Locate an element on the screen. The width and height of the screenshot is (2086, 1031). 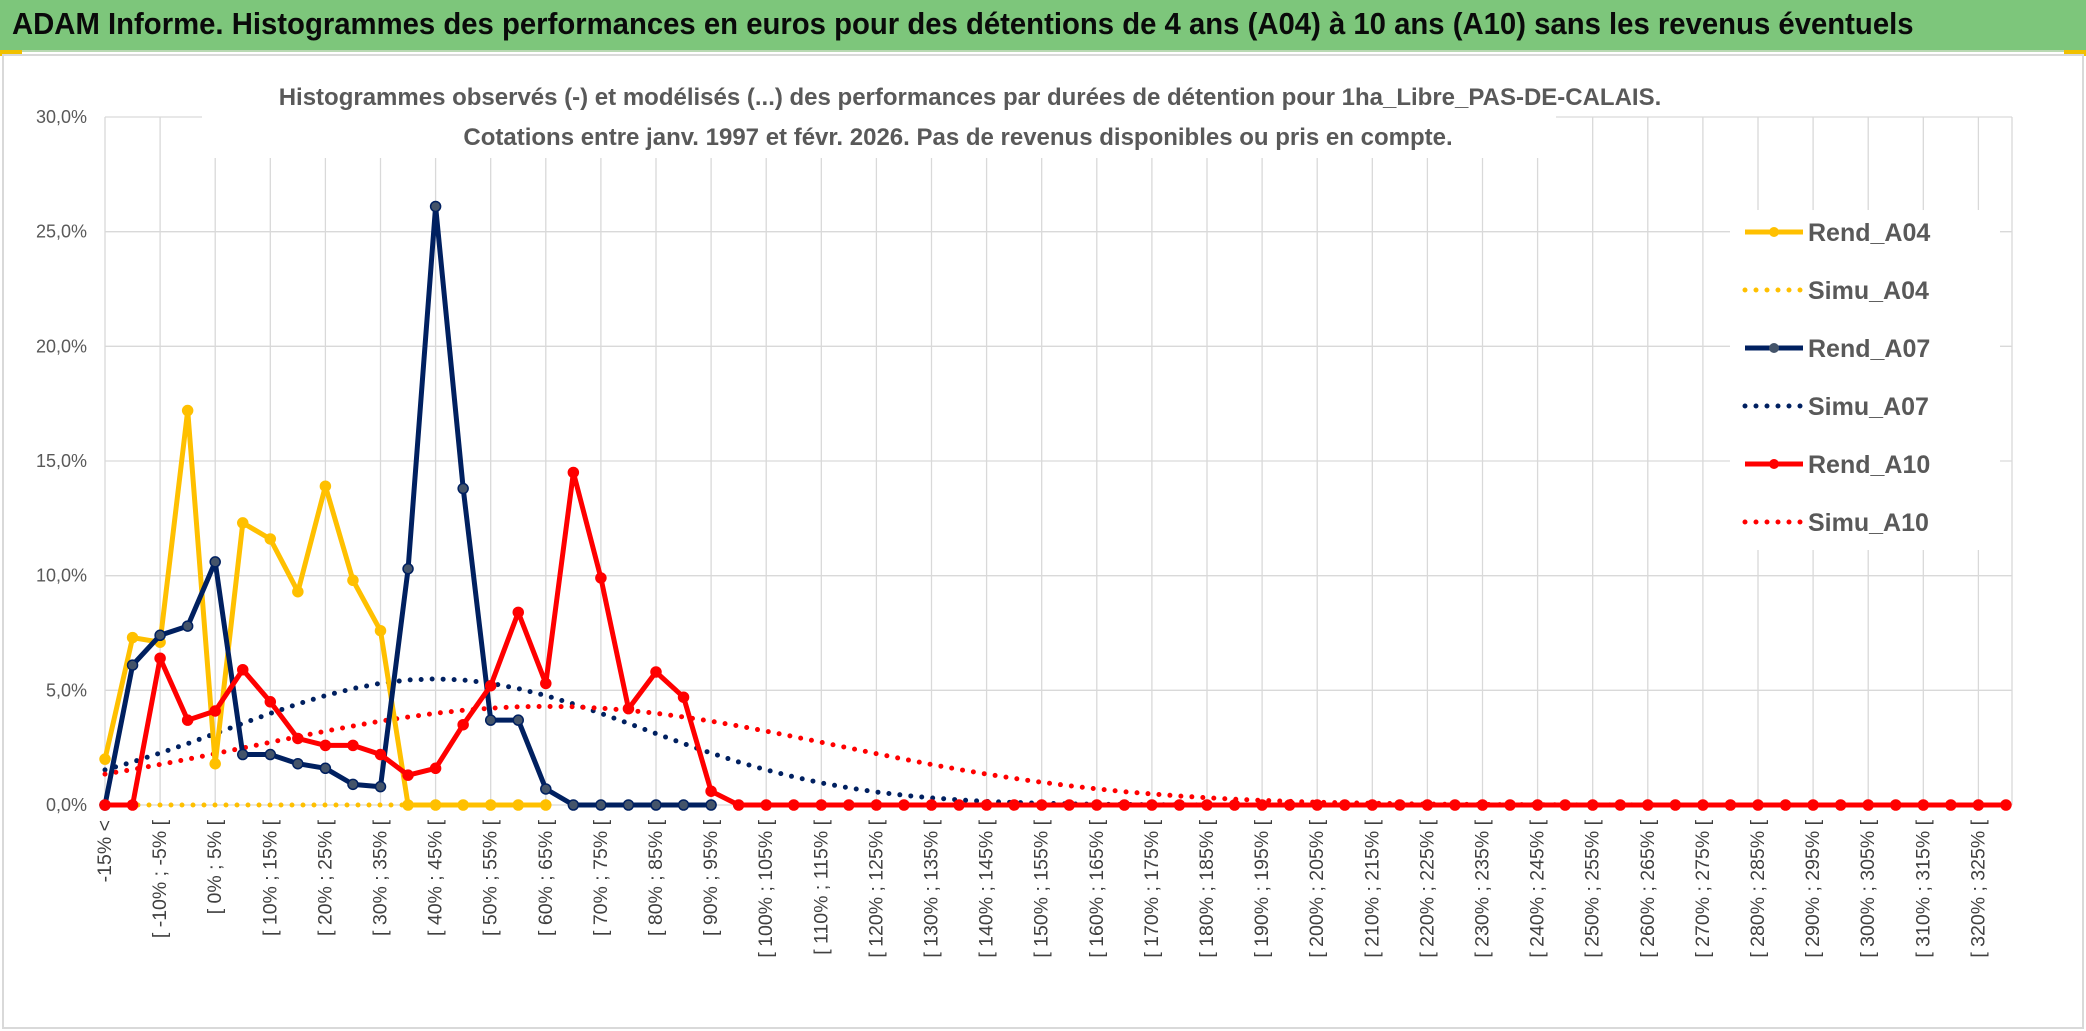
y-tick-label: 5,0% is located at coordinates (66, 690).